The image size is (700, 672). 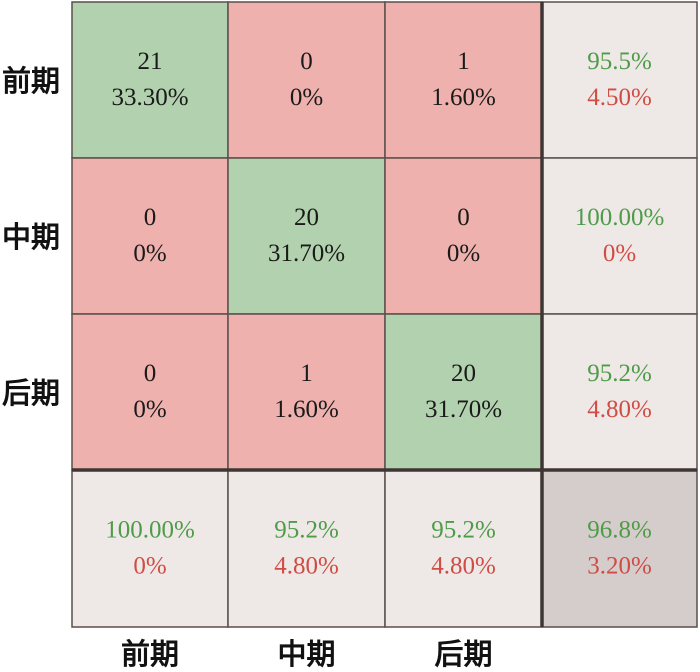 What do you see at coordinates (619, 548) in the screenshot?
I see `overall-accuracy` at bounding box center [619, 548].